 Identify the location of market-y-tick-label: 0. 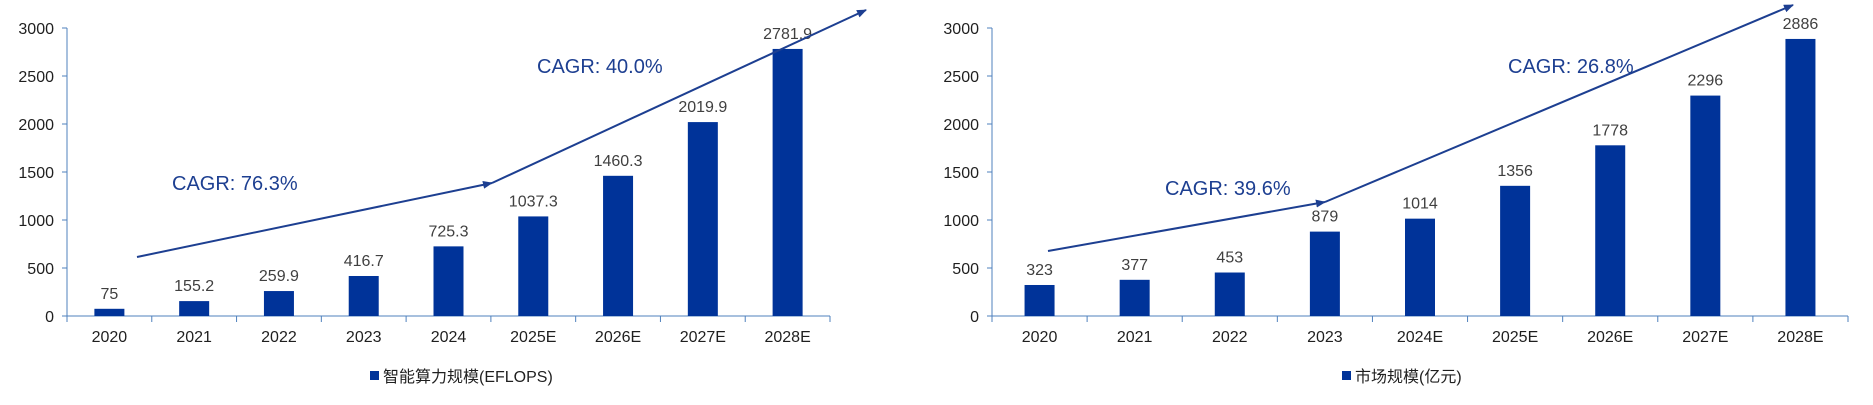
(974, 317).